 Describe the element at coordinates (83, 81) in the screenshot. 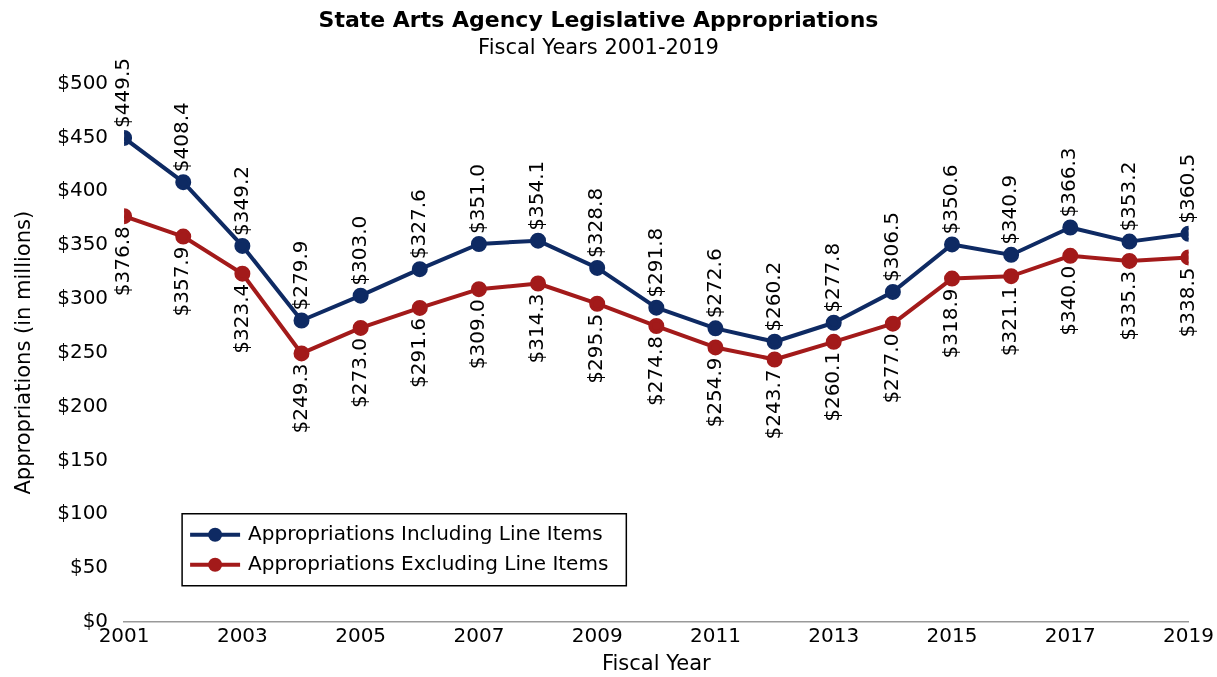

I see `y-tick-label: $500` at that location.